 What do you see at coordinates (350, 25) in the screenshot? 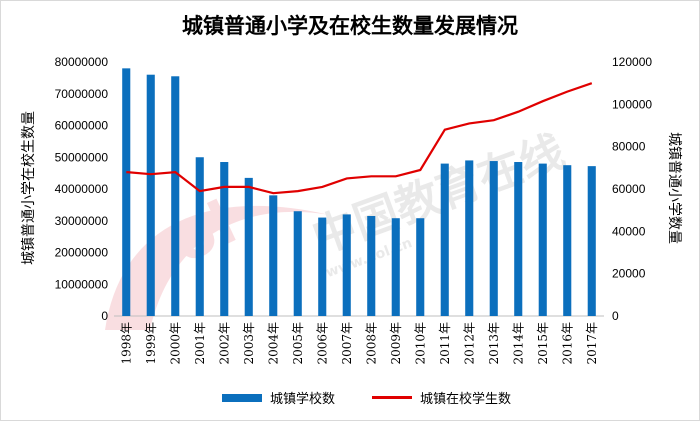
I see `chart-title: 城镇普通小学及在校生数量发展情况` at bounding box center [350, 25].